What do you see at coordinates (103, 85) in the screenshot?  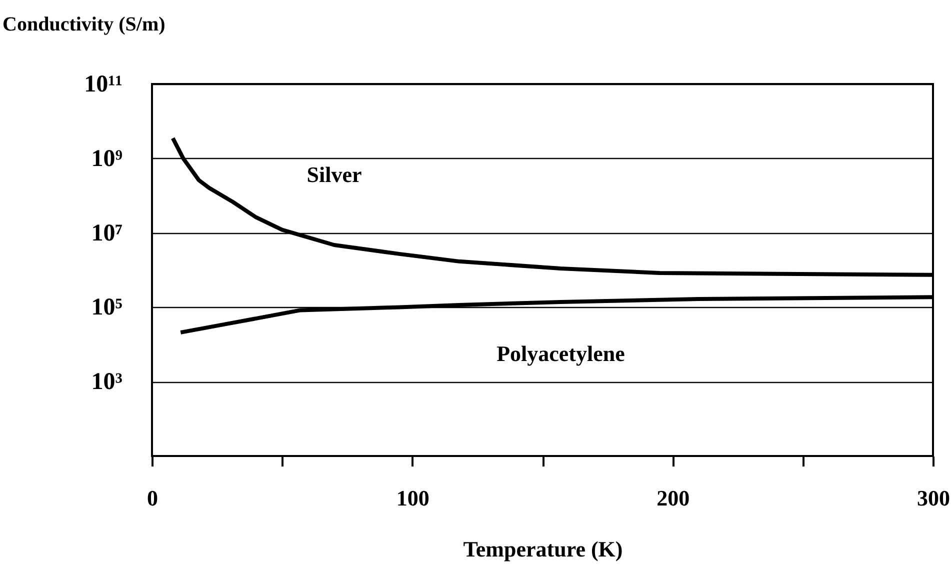 I see `y-tick-label: 10¹¹` at bounding box center [103, 85].